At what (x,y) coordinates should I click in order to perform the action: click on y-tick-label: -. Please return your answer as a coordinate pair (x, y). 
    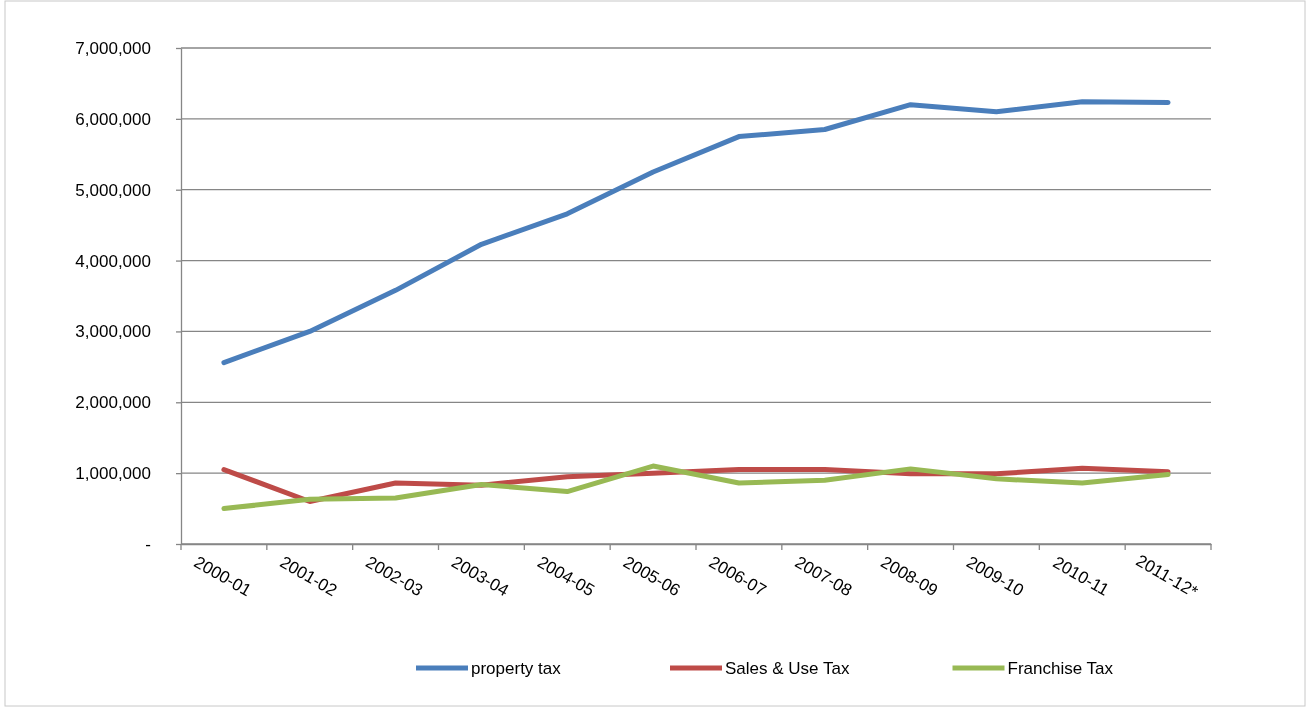
    Looking at the image, I should click on (148, 544).